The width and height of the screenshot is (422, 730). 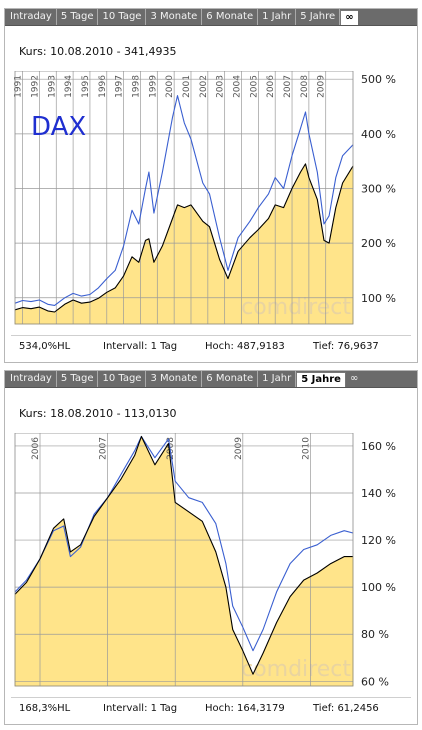 I want to click on x-tick-label: 2000, so click(x=170, y=86).